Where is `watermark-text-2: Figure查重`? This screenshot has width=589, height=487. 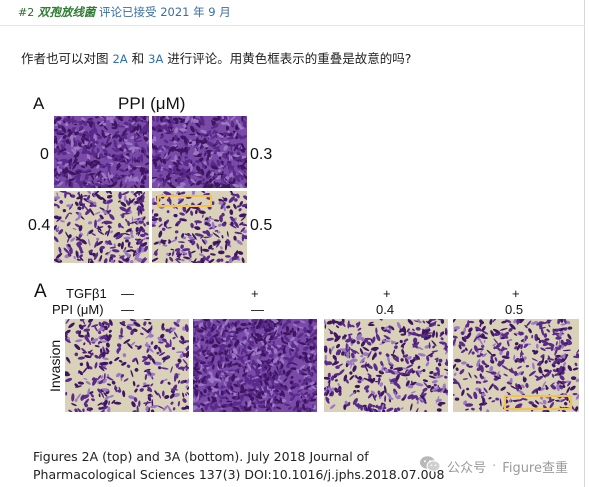
watermark-text-2: Figure查重 is located at coordinates (535, 468).